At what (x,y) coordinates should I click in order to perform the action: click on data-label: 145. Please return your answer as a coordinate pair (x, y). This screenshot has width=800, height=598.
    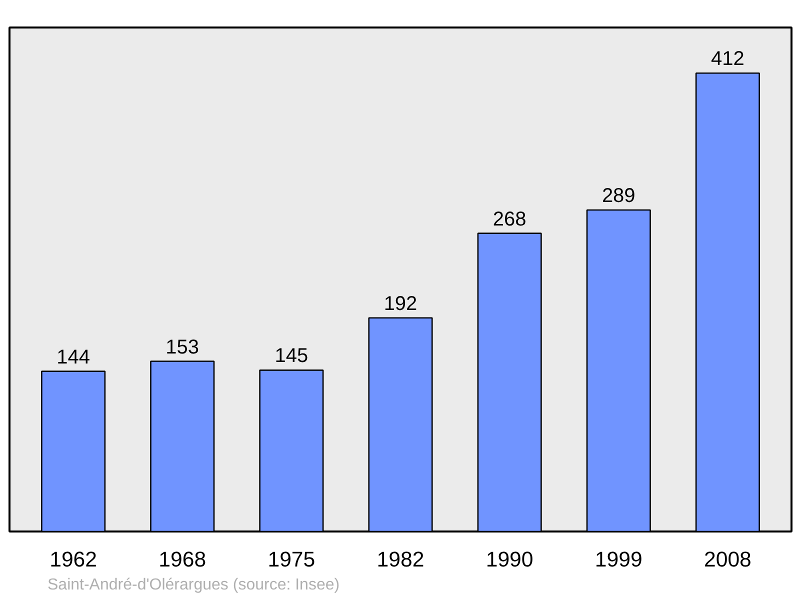
    Looking at the image, I should click on (291, 356).